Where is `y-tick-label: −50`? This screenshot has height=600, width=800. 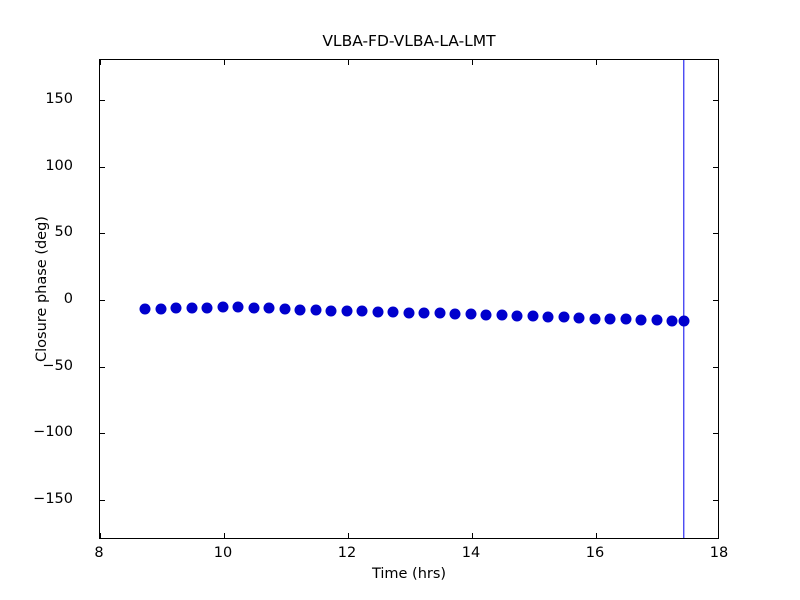
y-tick-label: −50 is located at coordinates (57, 365).